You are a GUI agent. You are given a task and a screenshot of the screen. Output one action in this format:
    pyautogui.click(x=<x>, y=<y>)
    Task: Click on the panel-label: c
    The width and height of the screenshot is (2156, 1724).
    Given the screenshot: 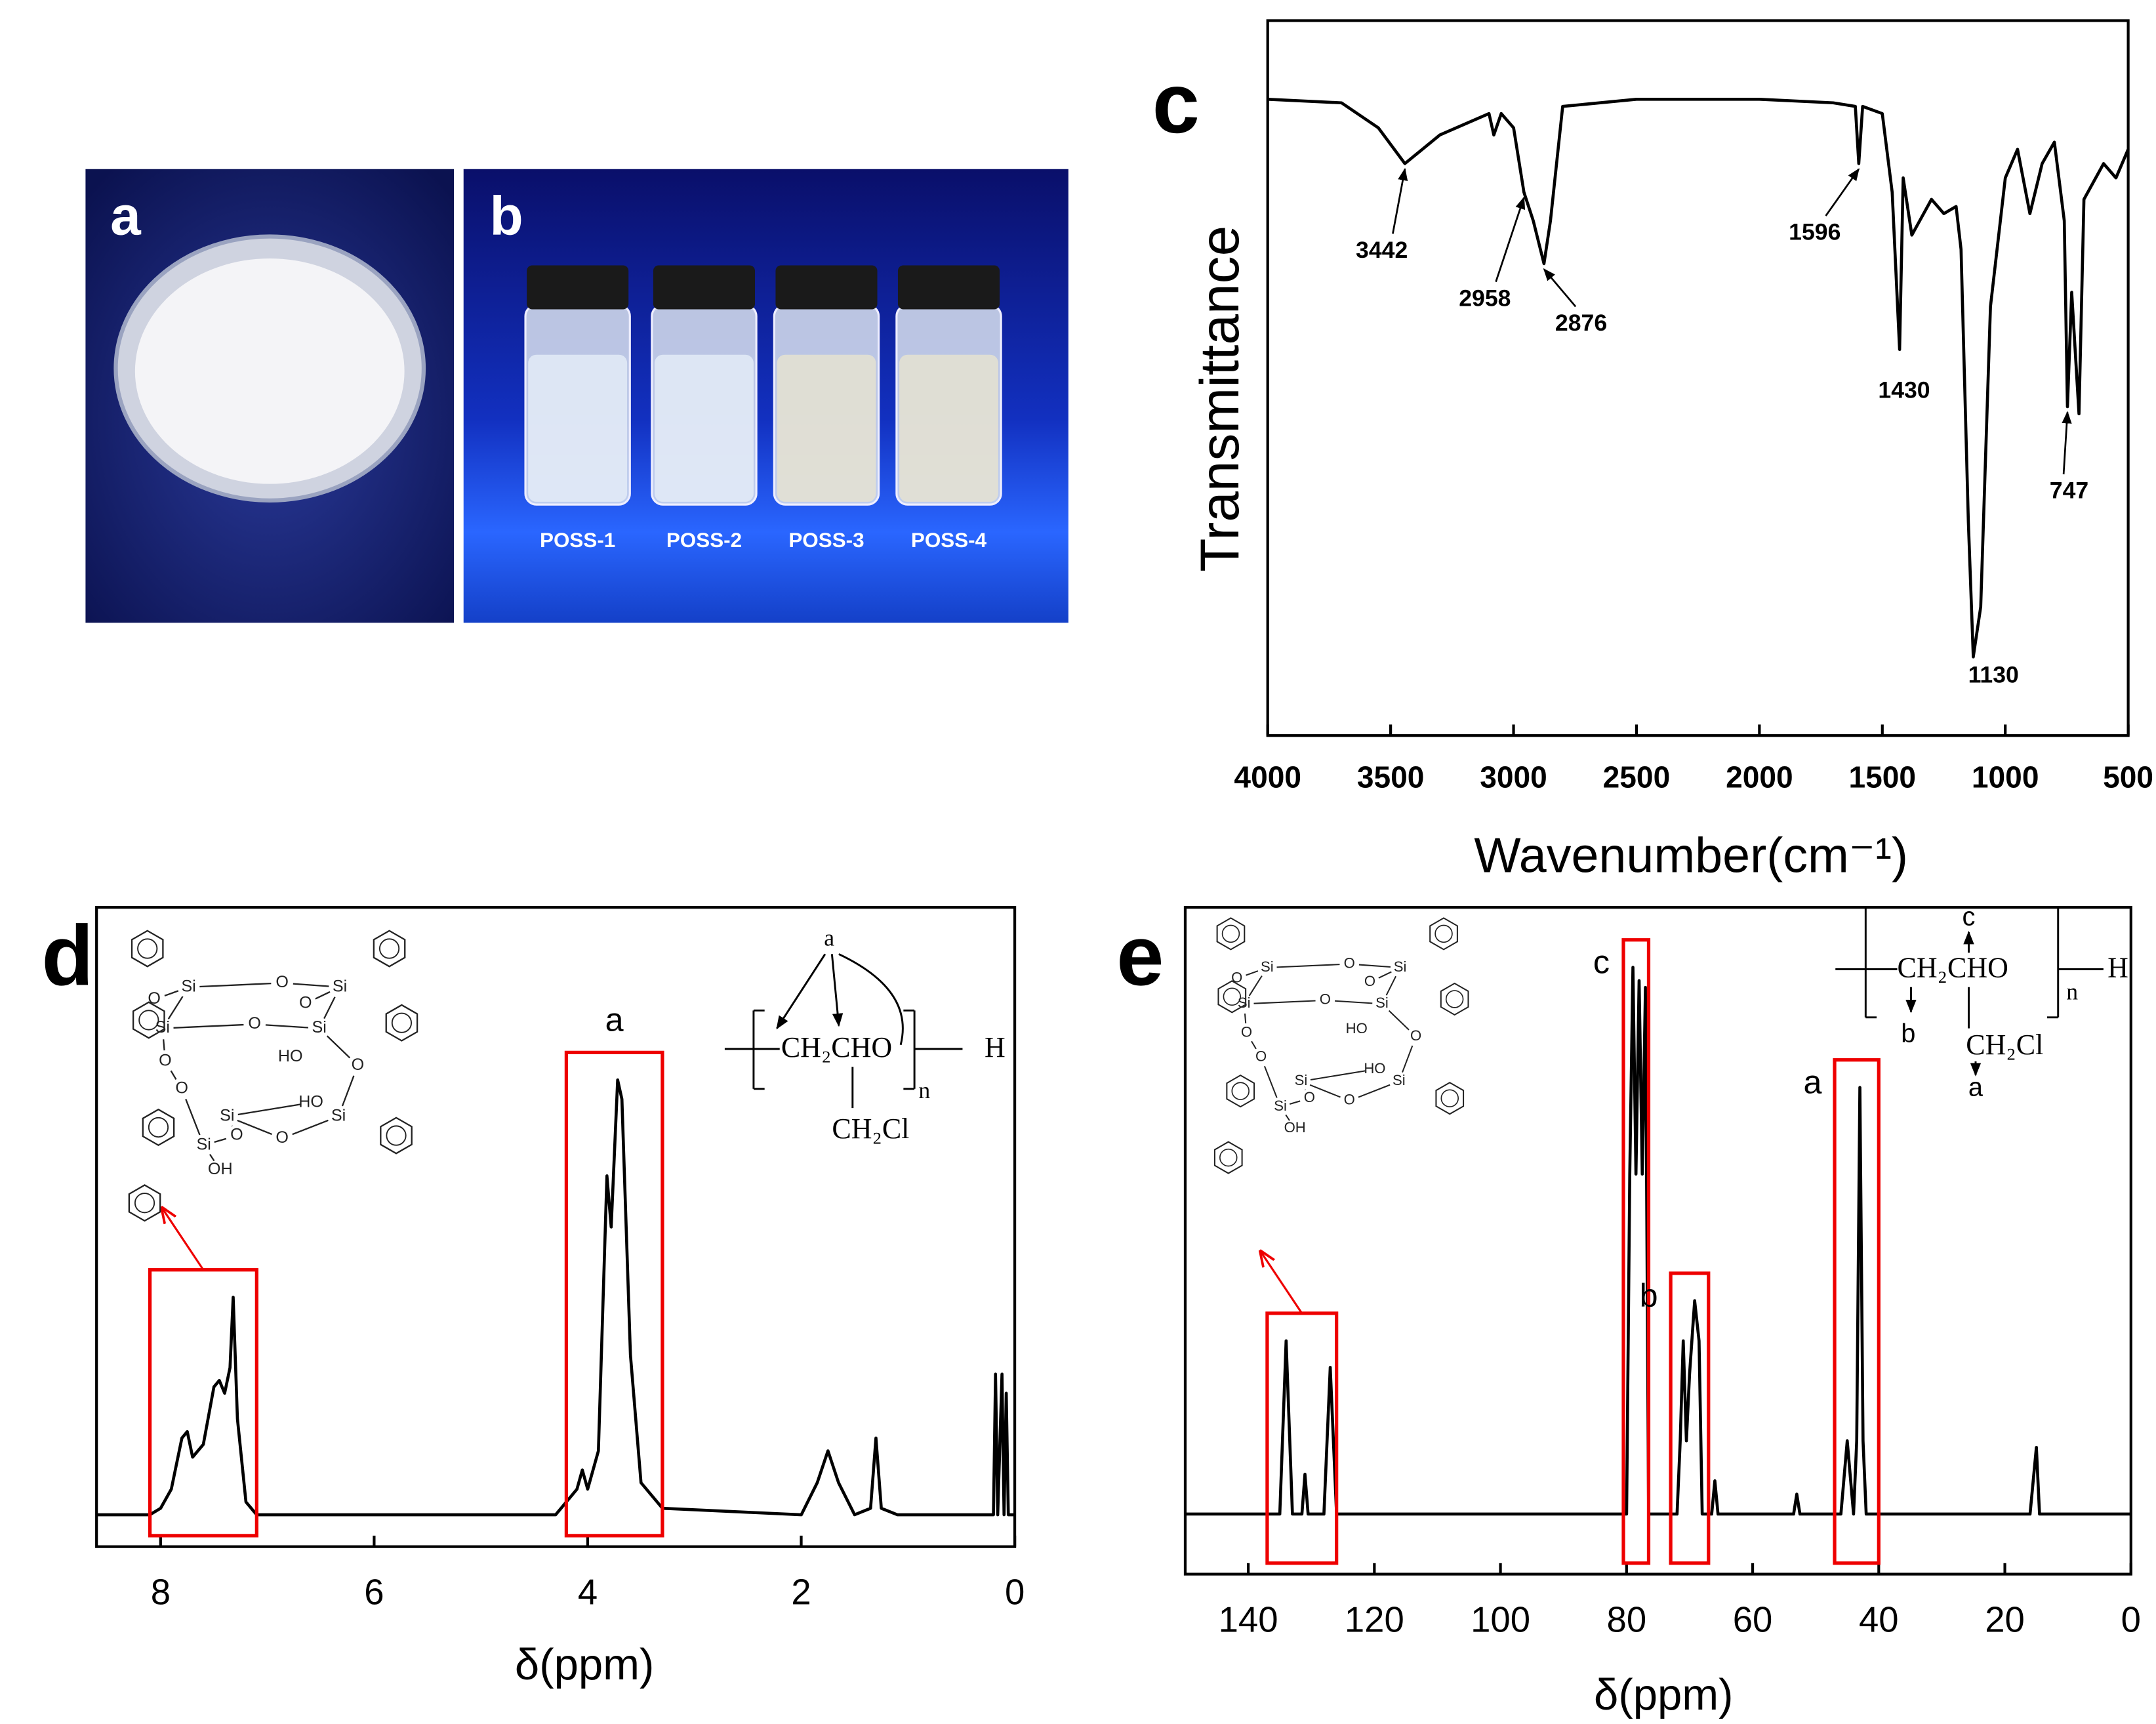 What is the action you would take?
    pyautogui.click(x=1176, y=103)
    